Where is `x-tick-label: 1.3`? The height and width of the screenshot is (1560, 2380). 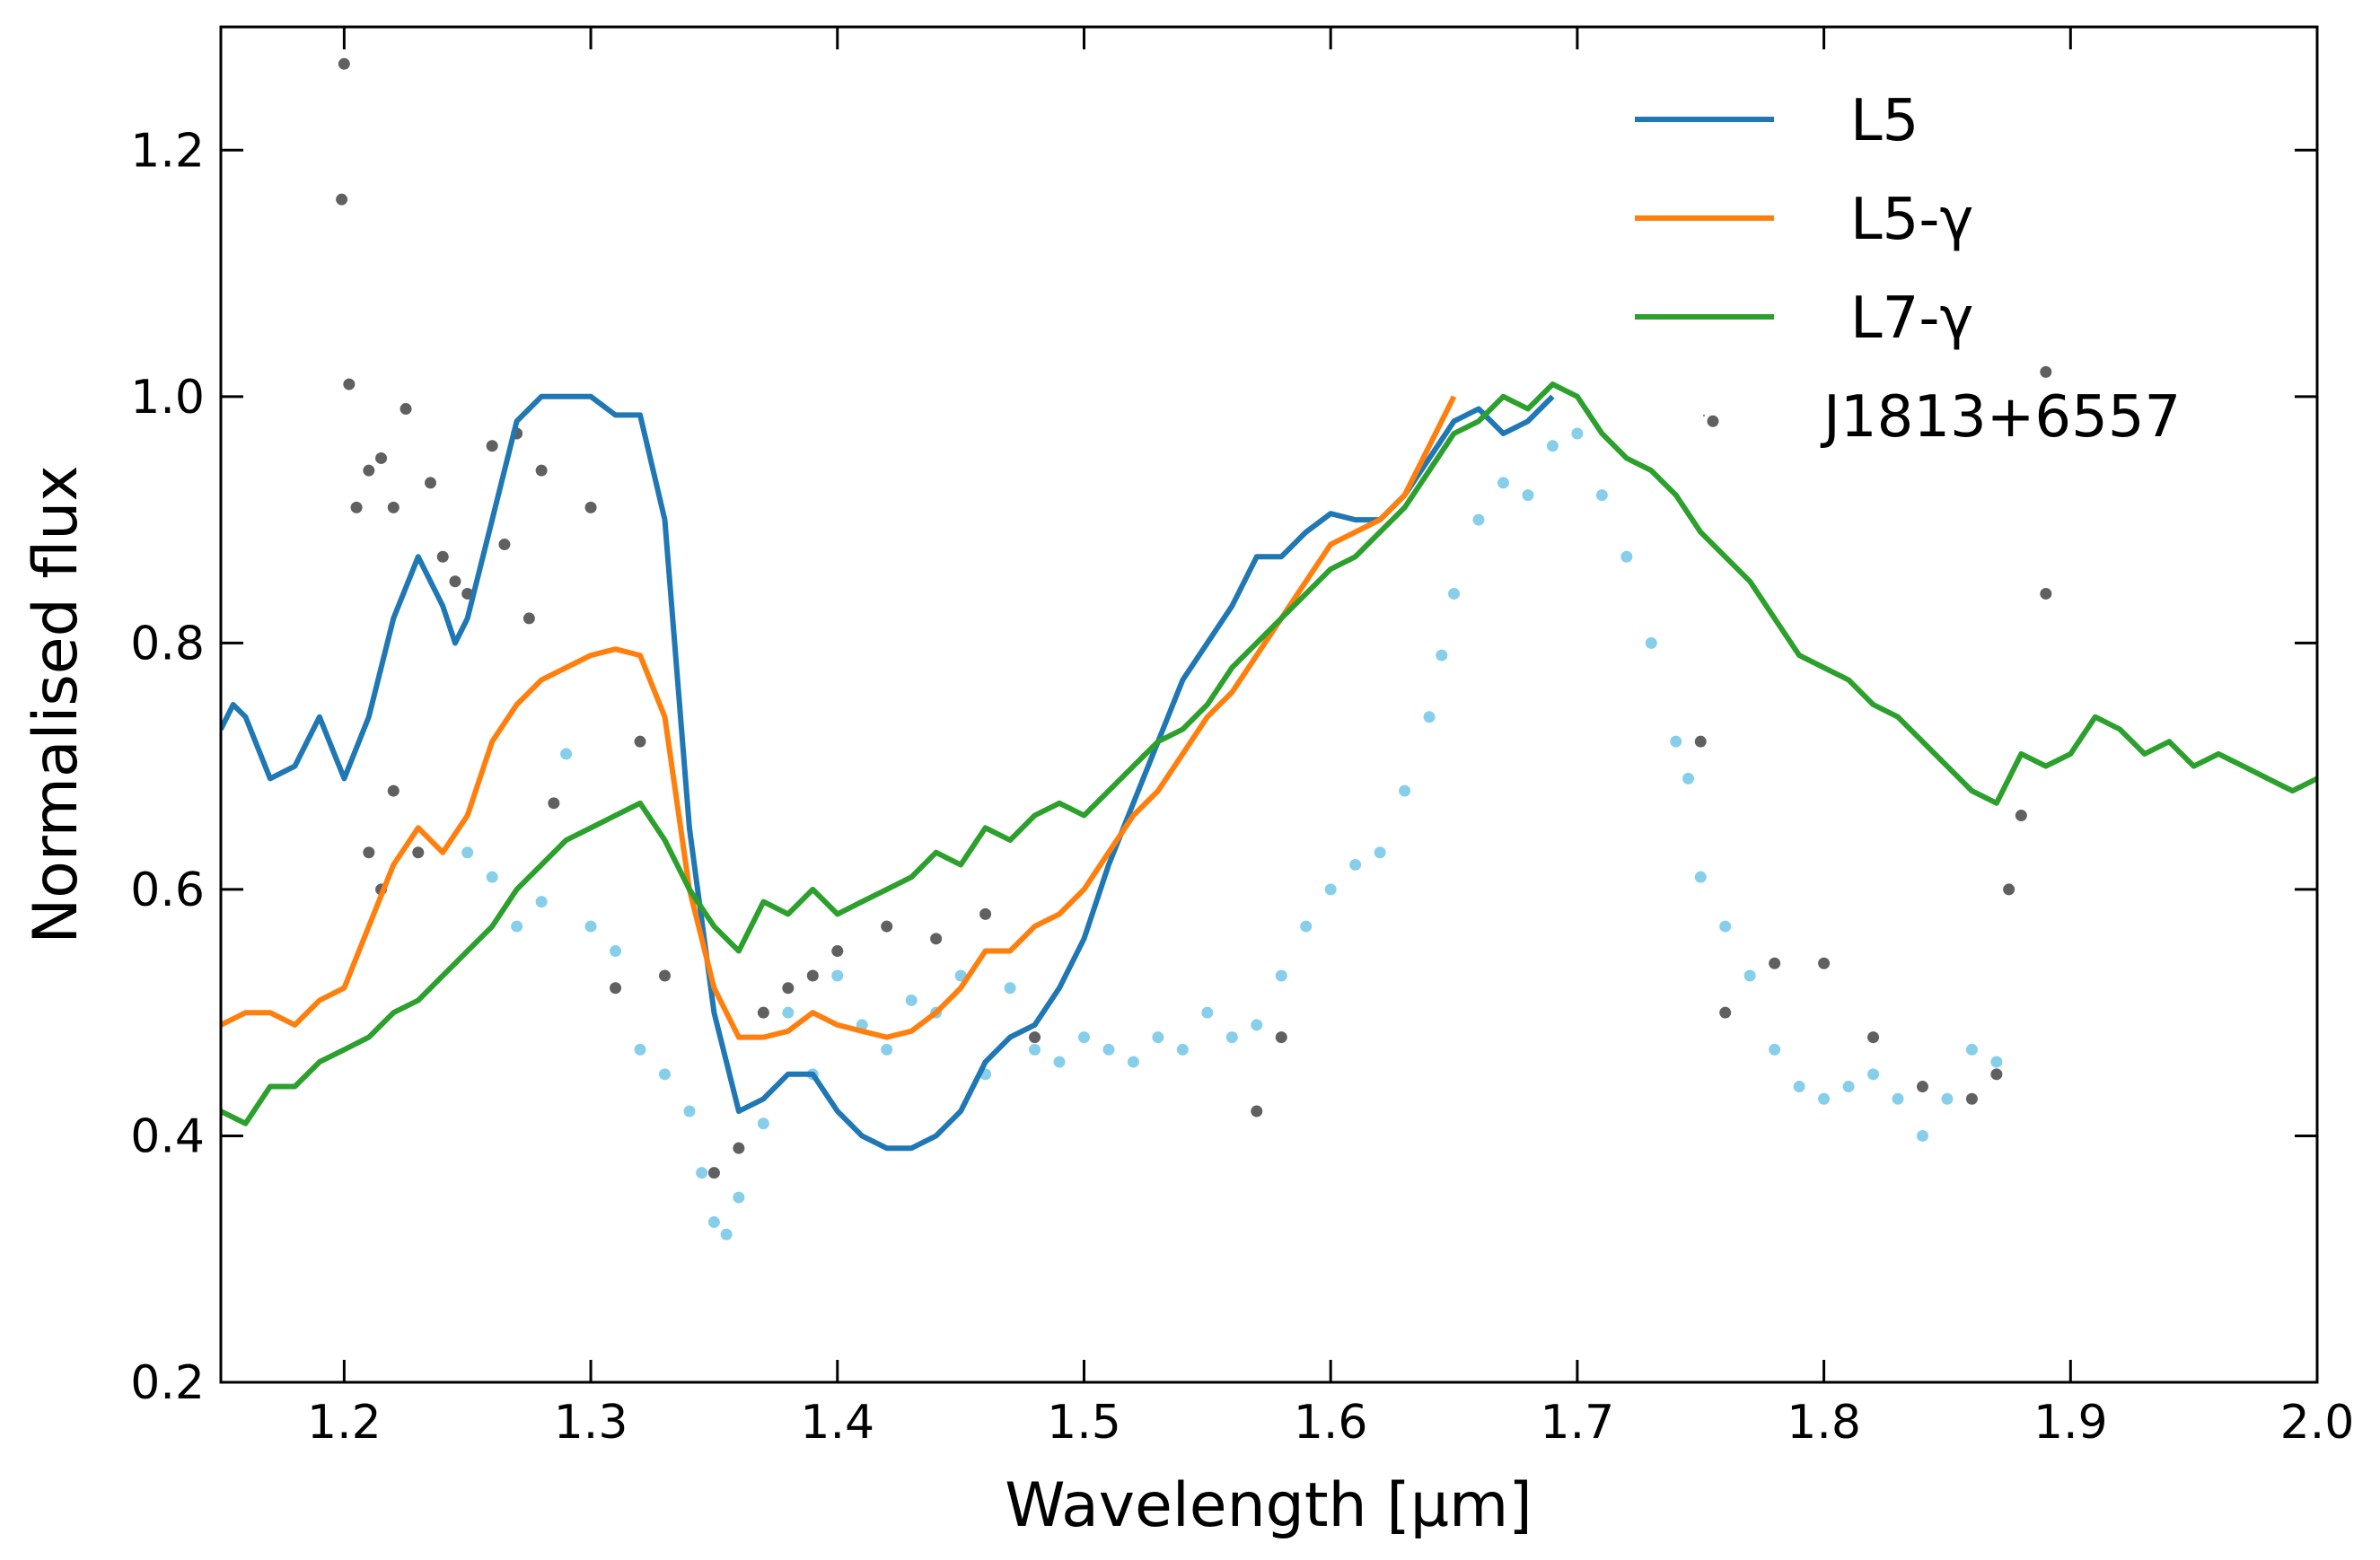
x-tick-label: 1.3 is located at coordinates (591, 1423).